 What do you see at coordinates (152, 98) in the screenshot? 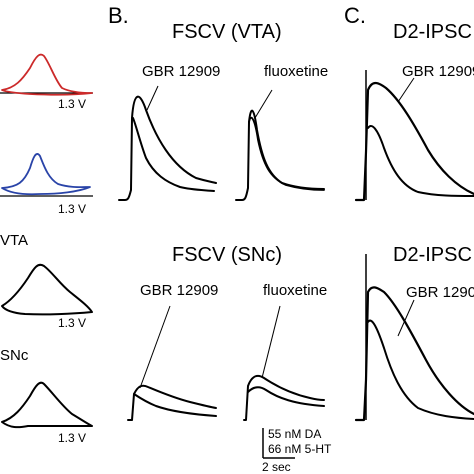
I see `fscv-vta-gbr-pointer` at bounding box center [152, 98].